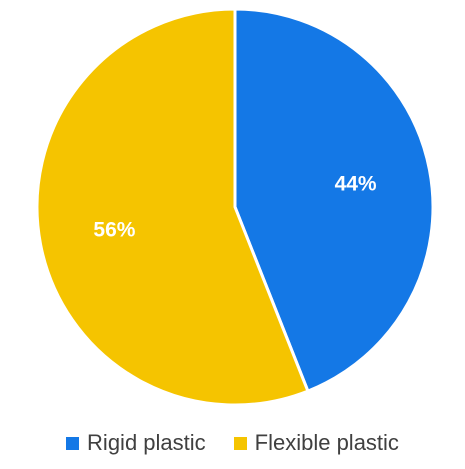  Describe the element at coordinates (114, 230) in the screenshot. I see `data-label-flexible-plastic: 56%` at that location.